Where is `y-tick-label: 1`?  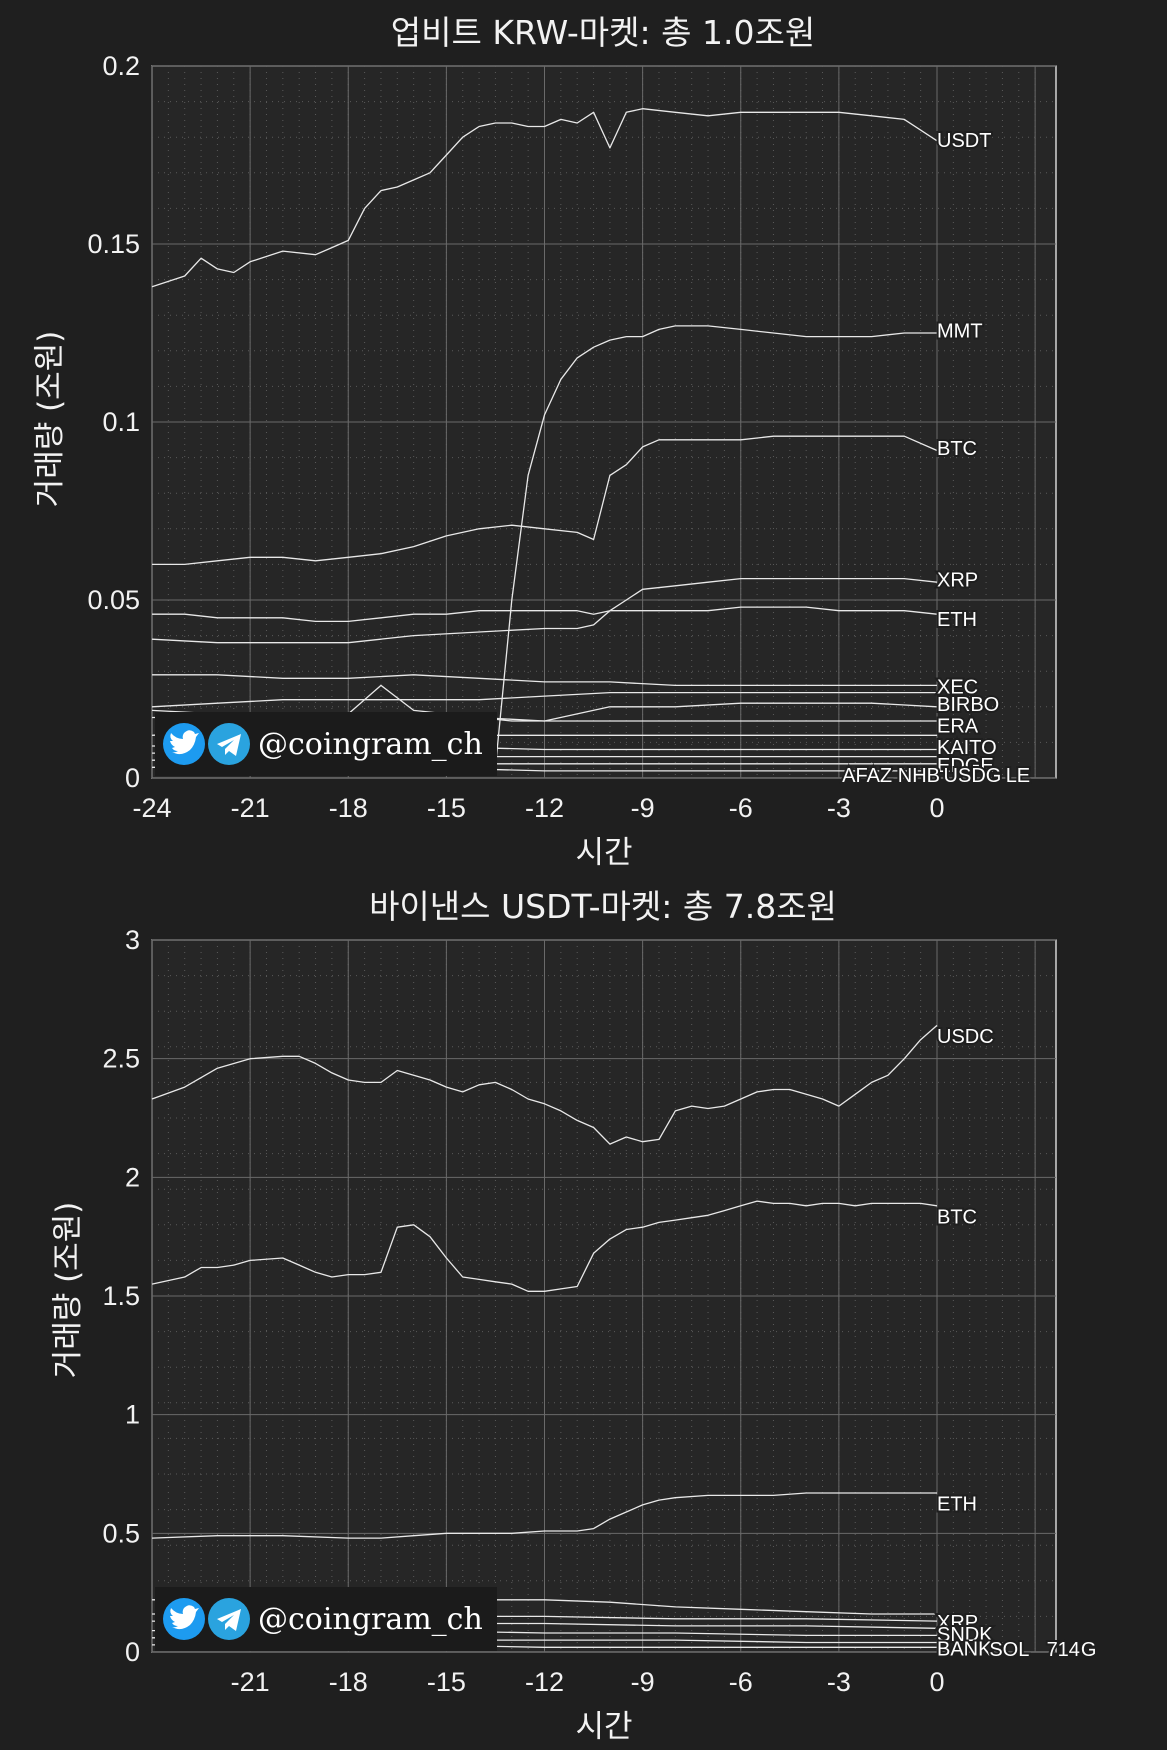 y-tick-label: 1 is located at coordinates (132, 1415).